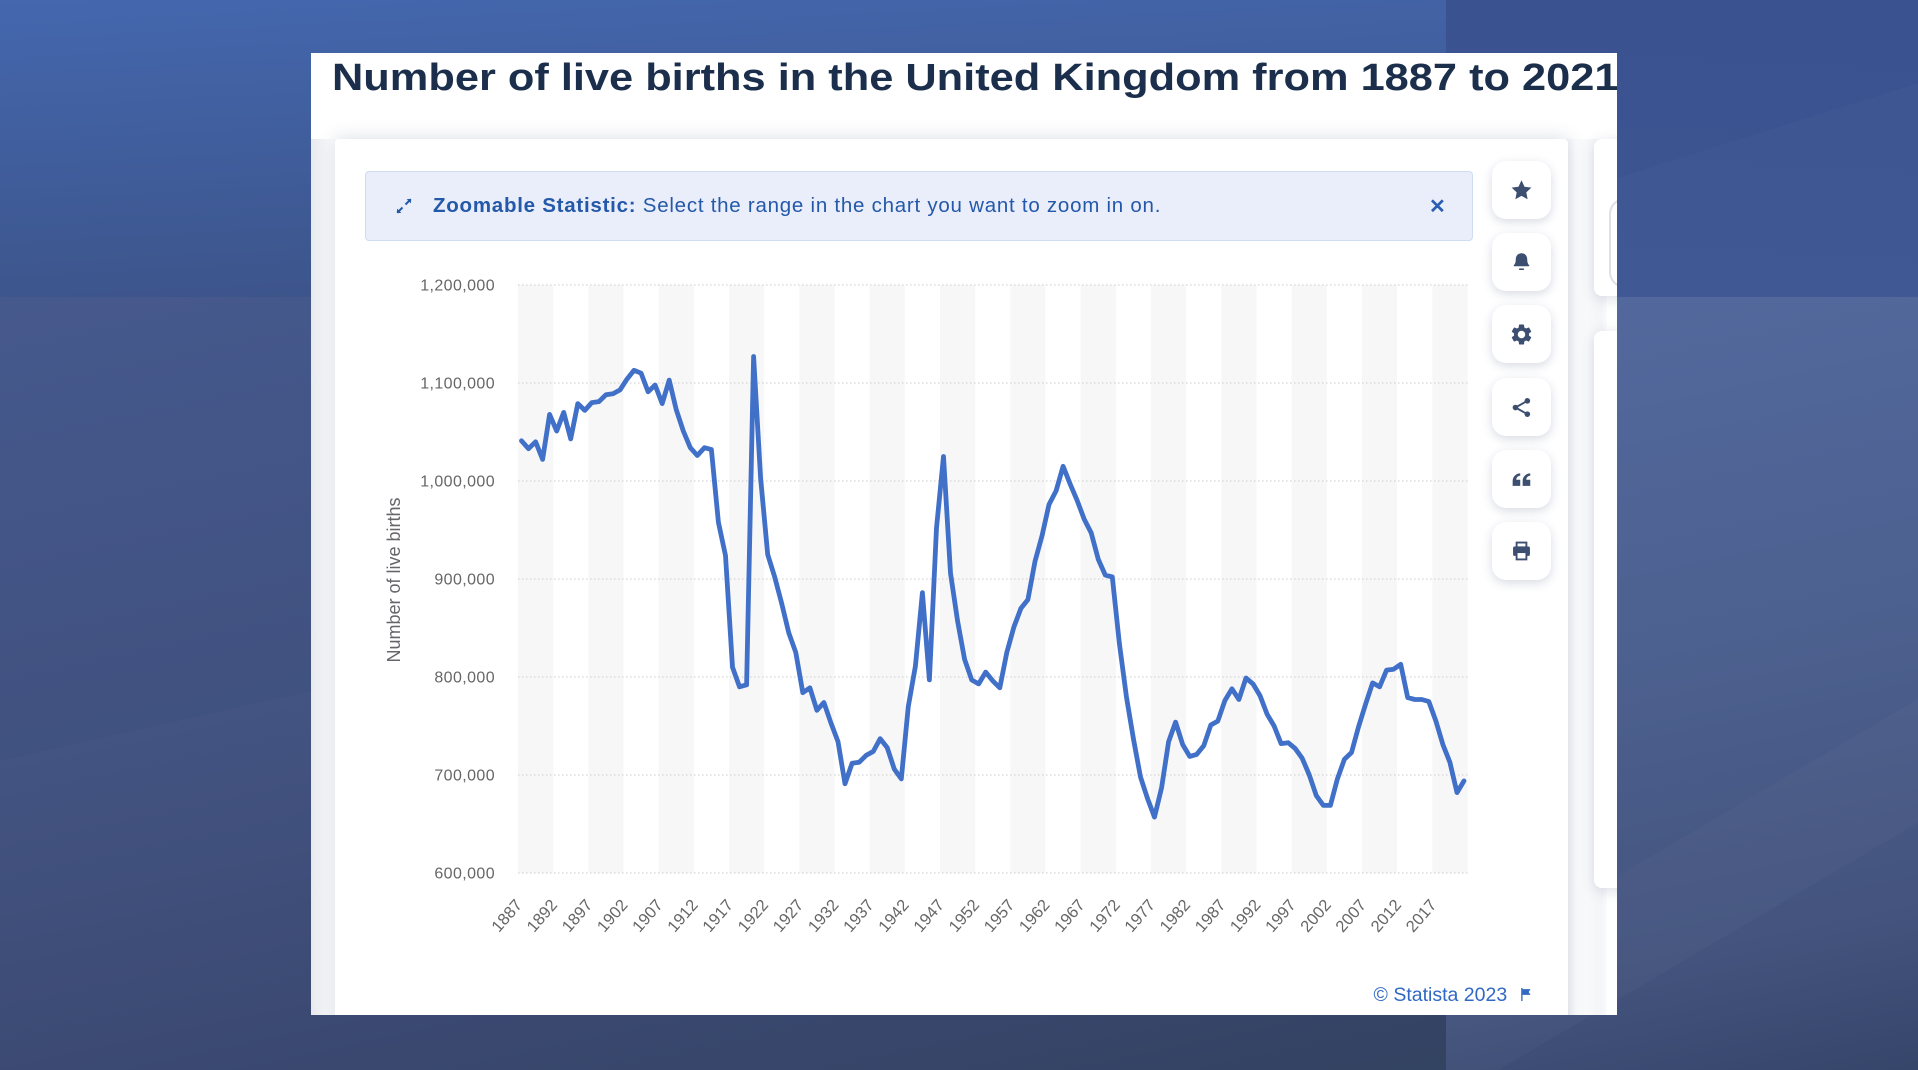 The image size is (1918, 1070). I want to click on svg-text: 1892, so click(543, 916).